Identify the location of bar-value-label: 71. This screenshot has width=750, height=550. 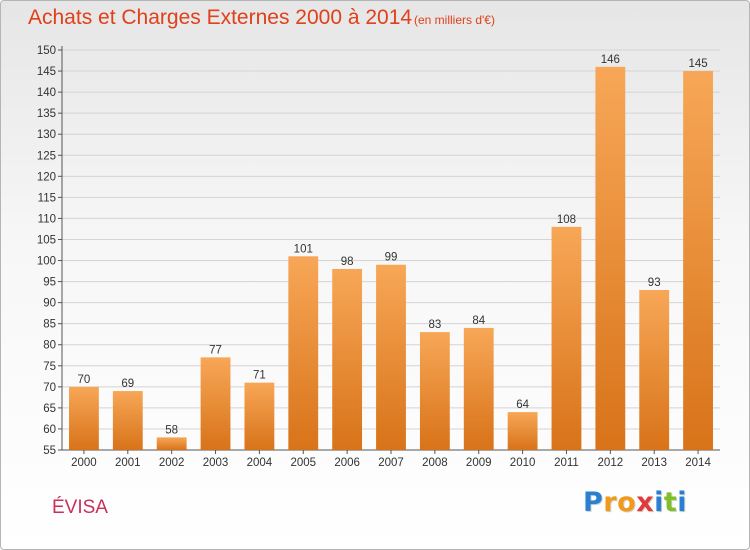
(259, 376).